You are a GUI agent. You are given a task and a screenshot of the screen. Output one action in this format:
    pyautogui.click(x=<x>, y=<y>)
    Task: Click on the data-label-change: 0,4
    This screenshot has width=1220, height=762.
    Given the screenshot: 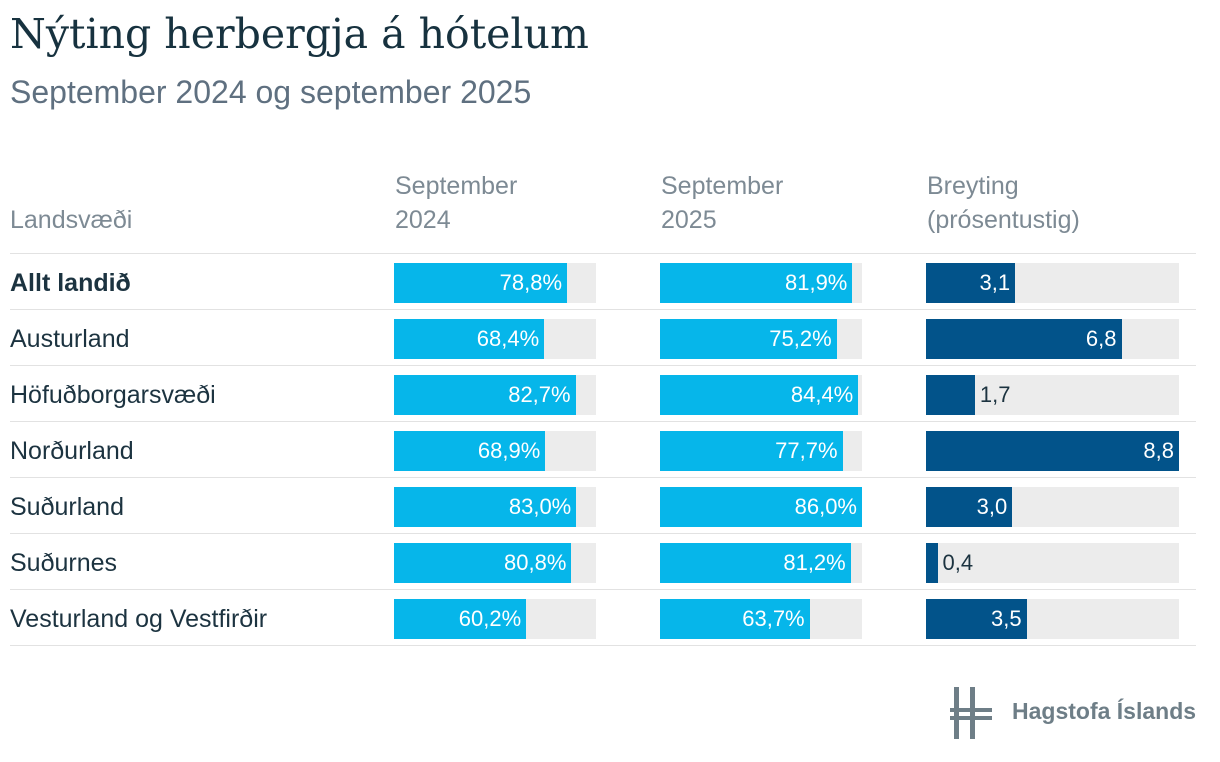 What is the action you would take?
    pyautogui.click(x=958, y=562)
    